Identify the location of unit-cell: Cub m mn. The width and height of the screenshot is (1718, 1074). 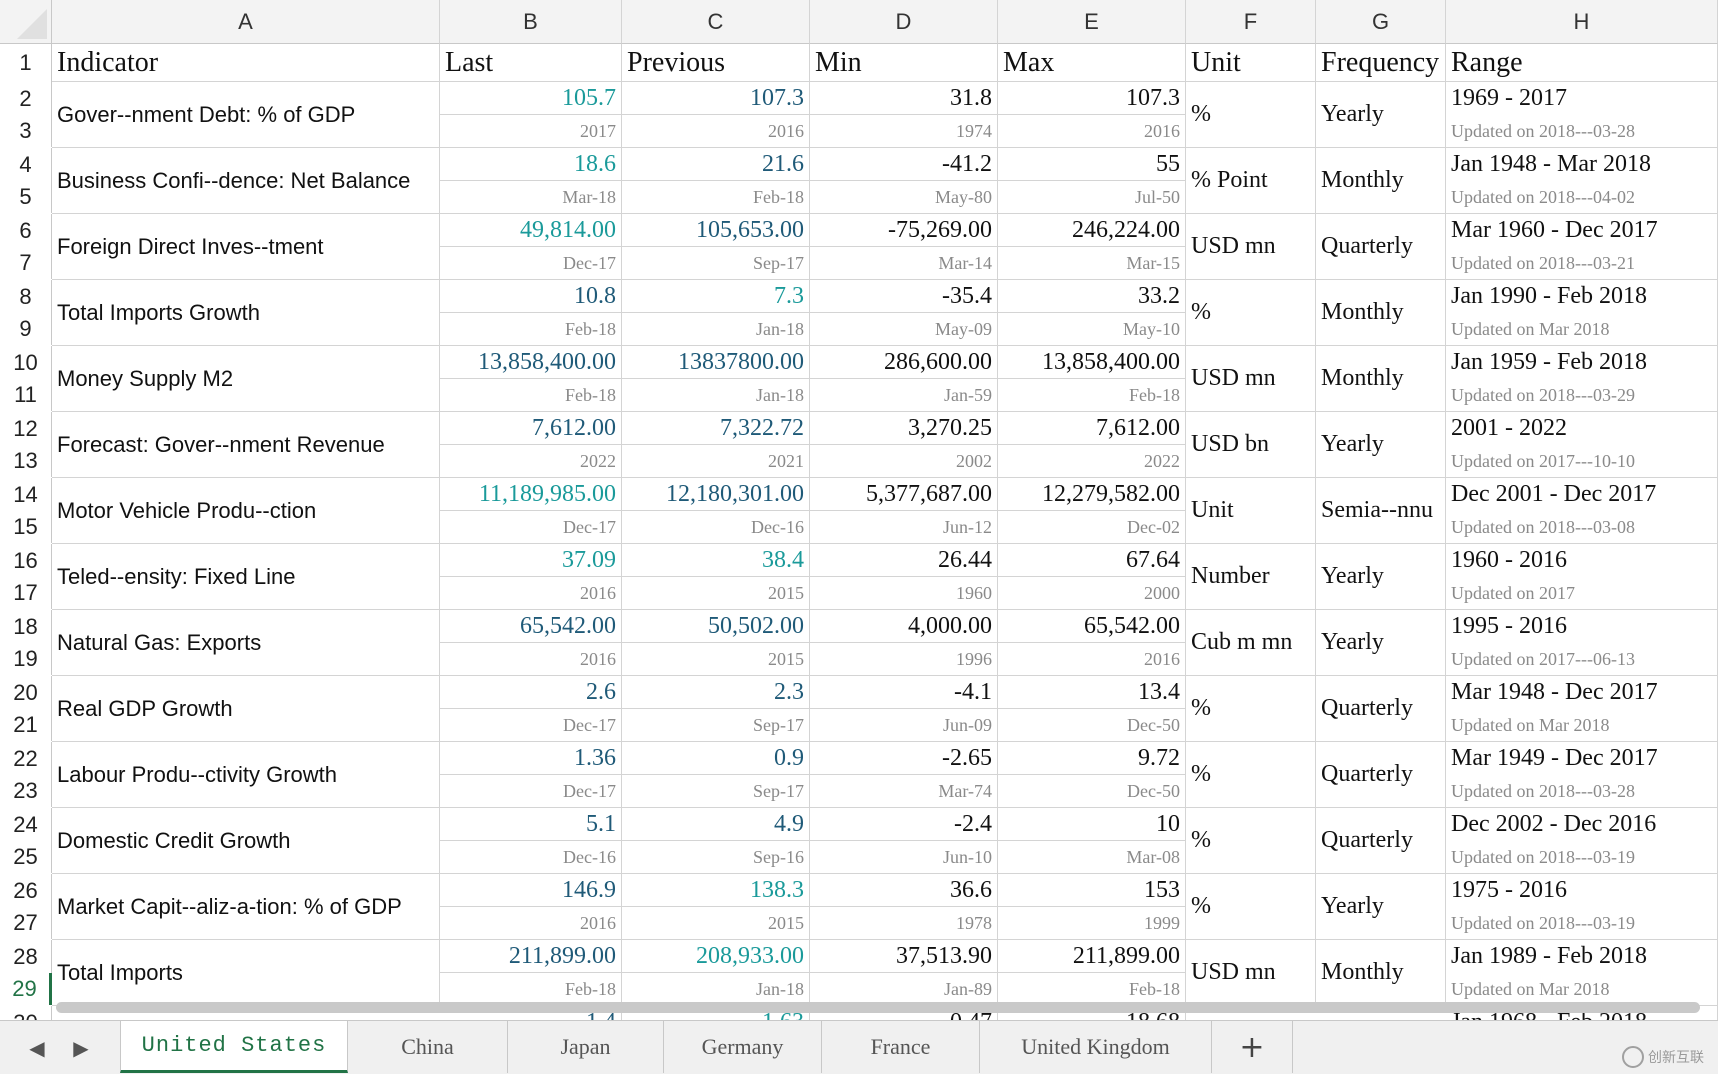
(1251, 643).